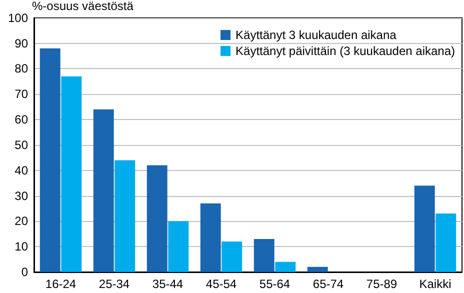 The width and height of the screenshot is (464, 293). Describe the element at coordinates (21, 221) in the screenshot. I see `y-tick-label: 20` at that location.